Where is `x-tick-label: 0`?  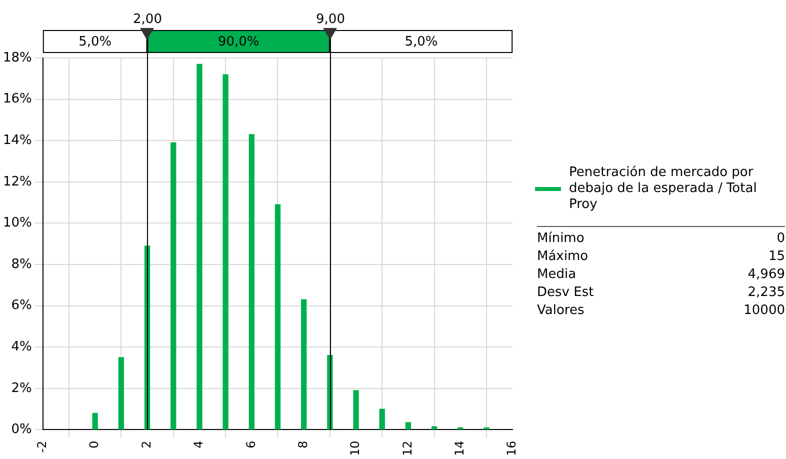 x-tick-label: 0 is located at coordinates (94, 444).